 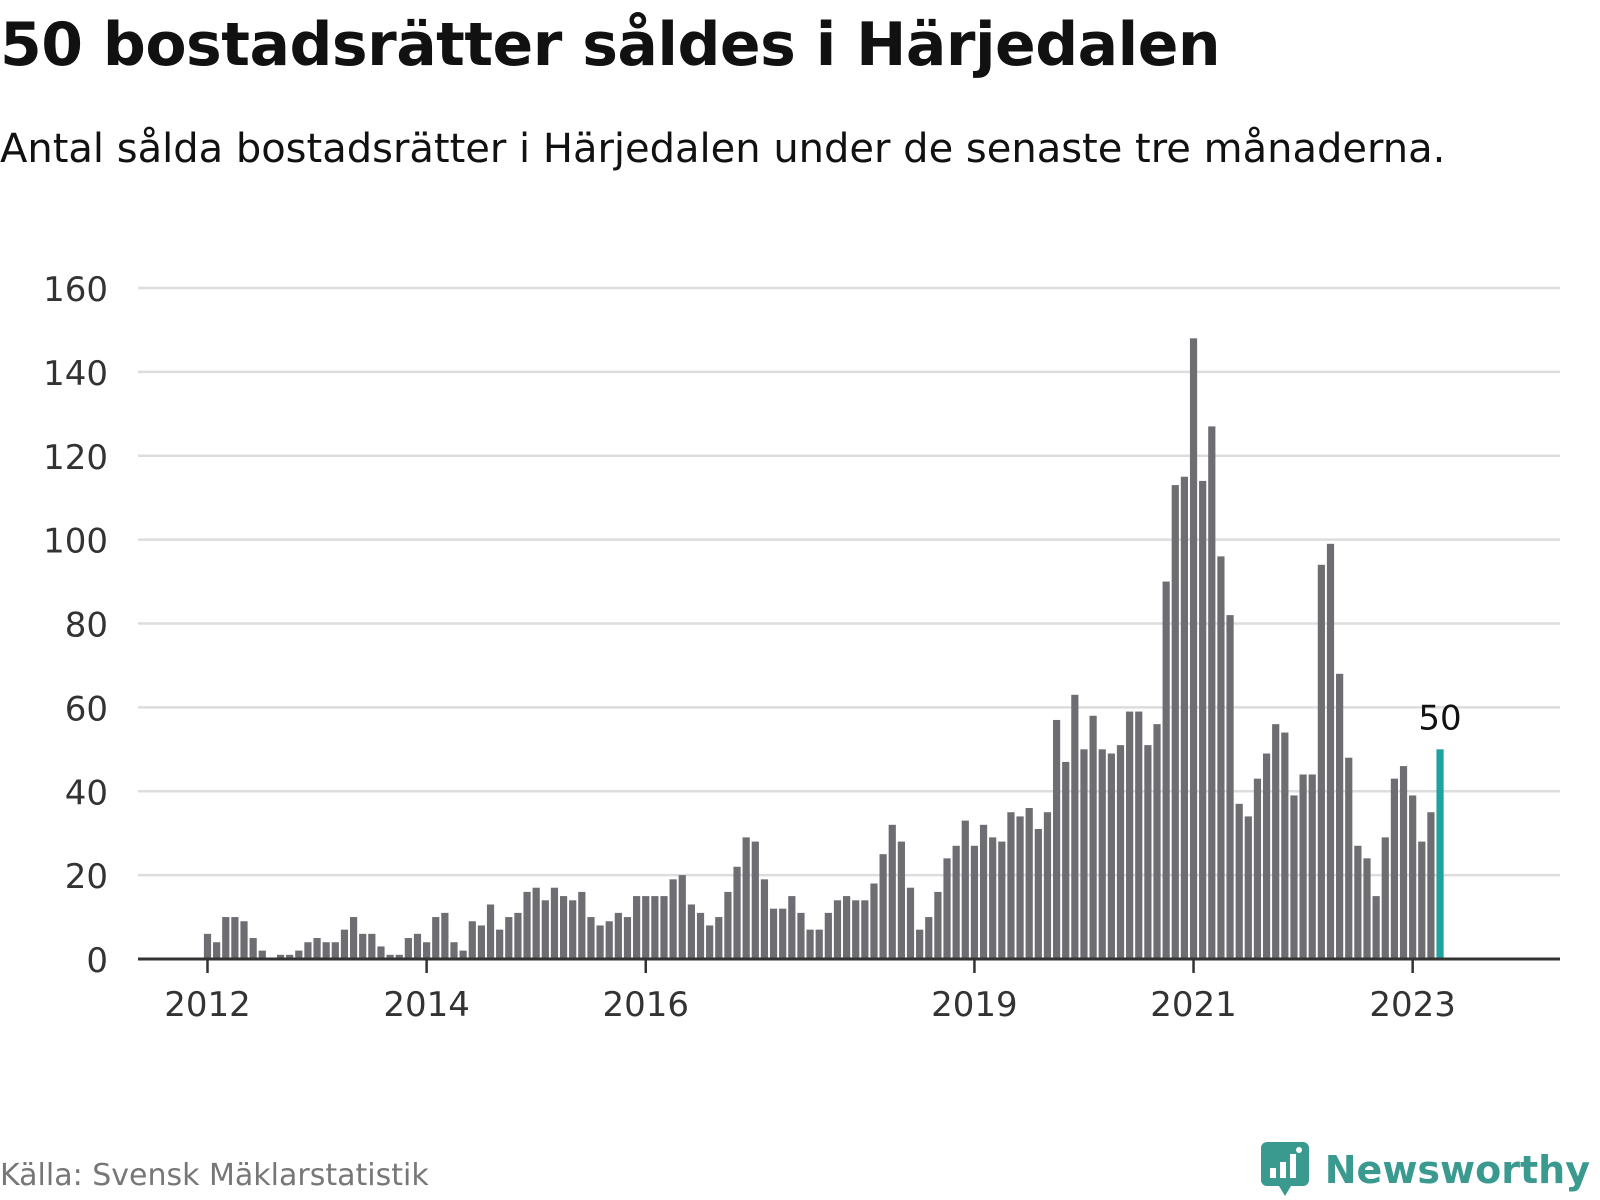 I want to click on y-tick-label: 20, so click(x=86, y=877).